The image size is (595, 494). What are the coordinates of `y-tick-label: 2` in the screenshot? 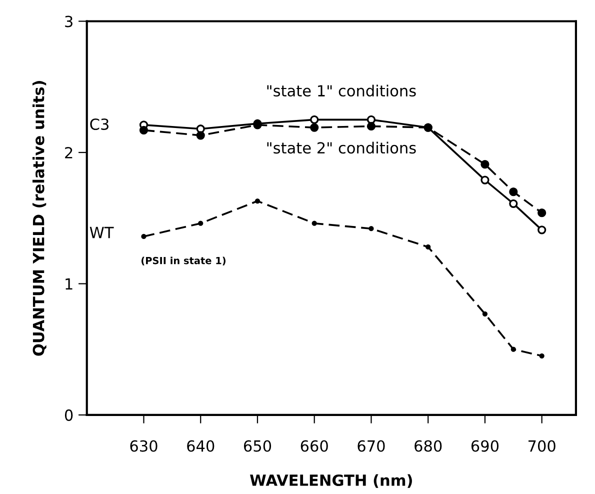 It's located at (68, 152).